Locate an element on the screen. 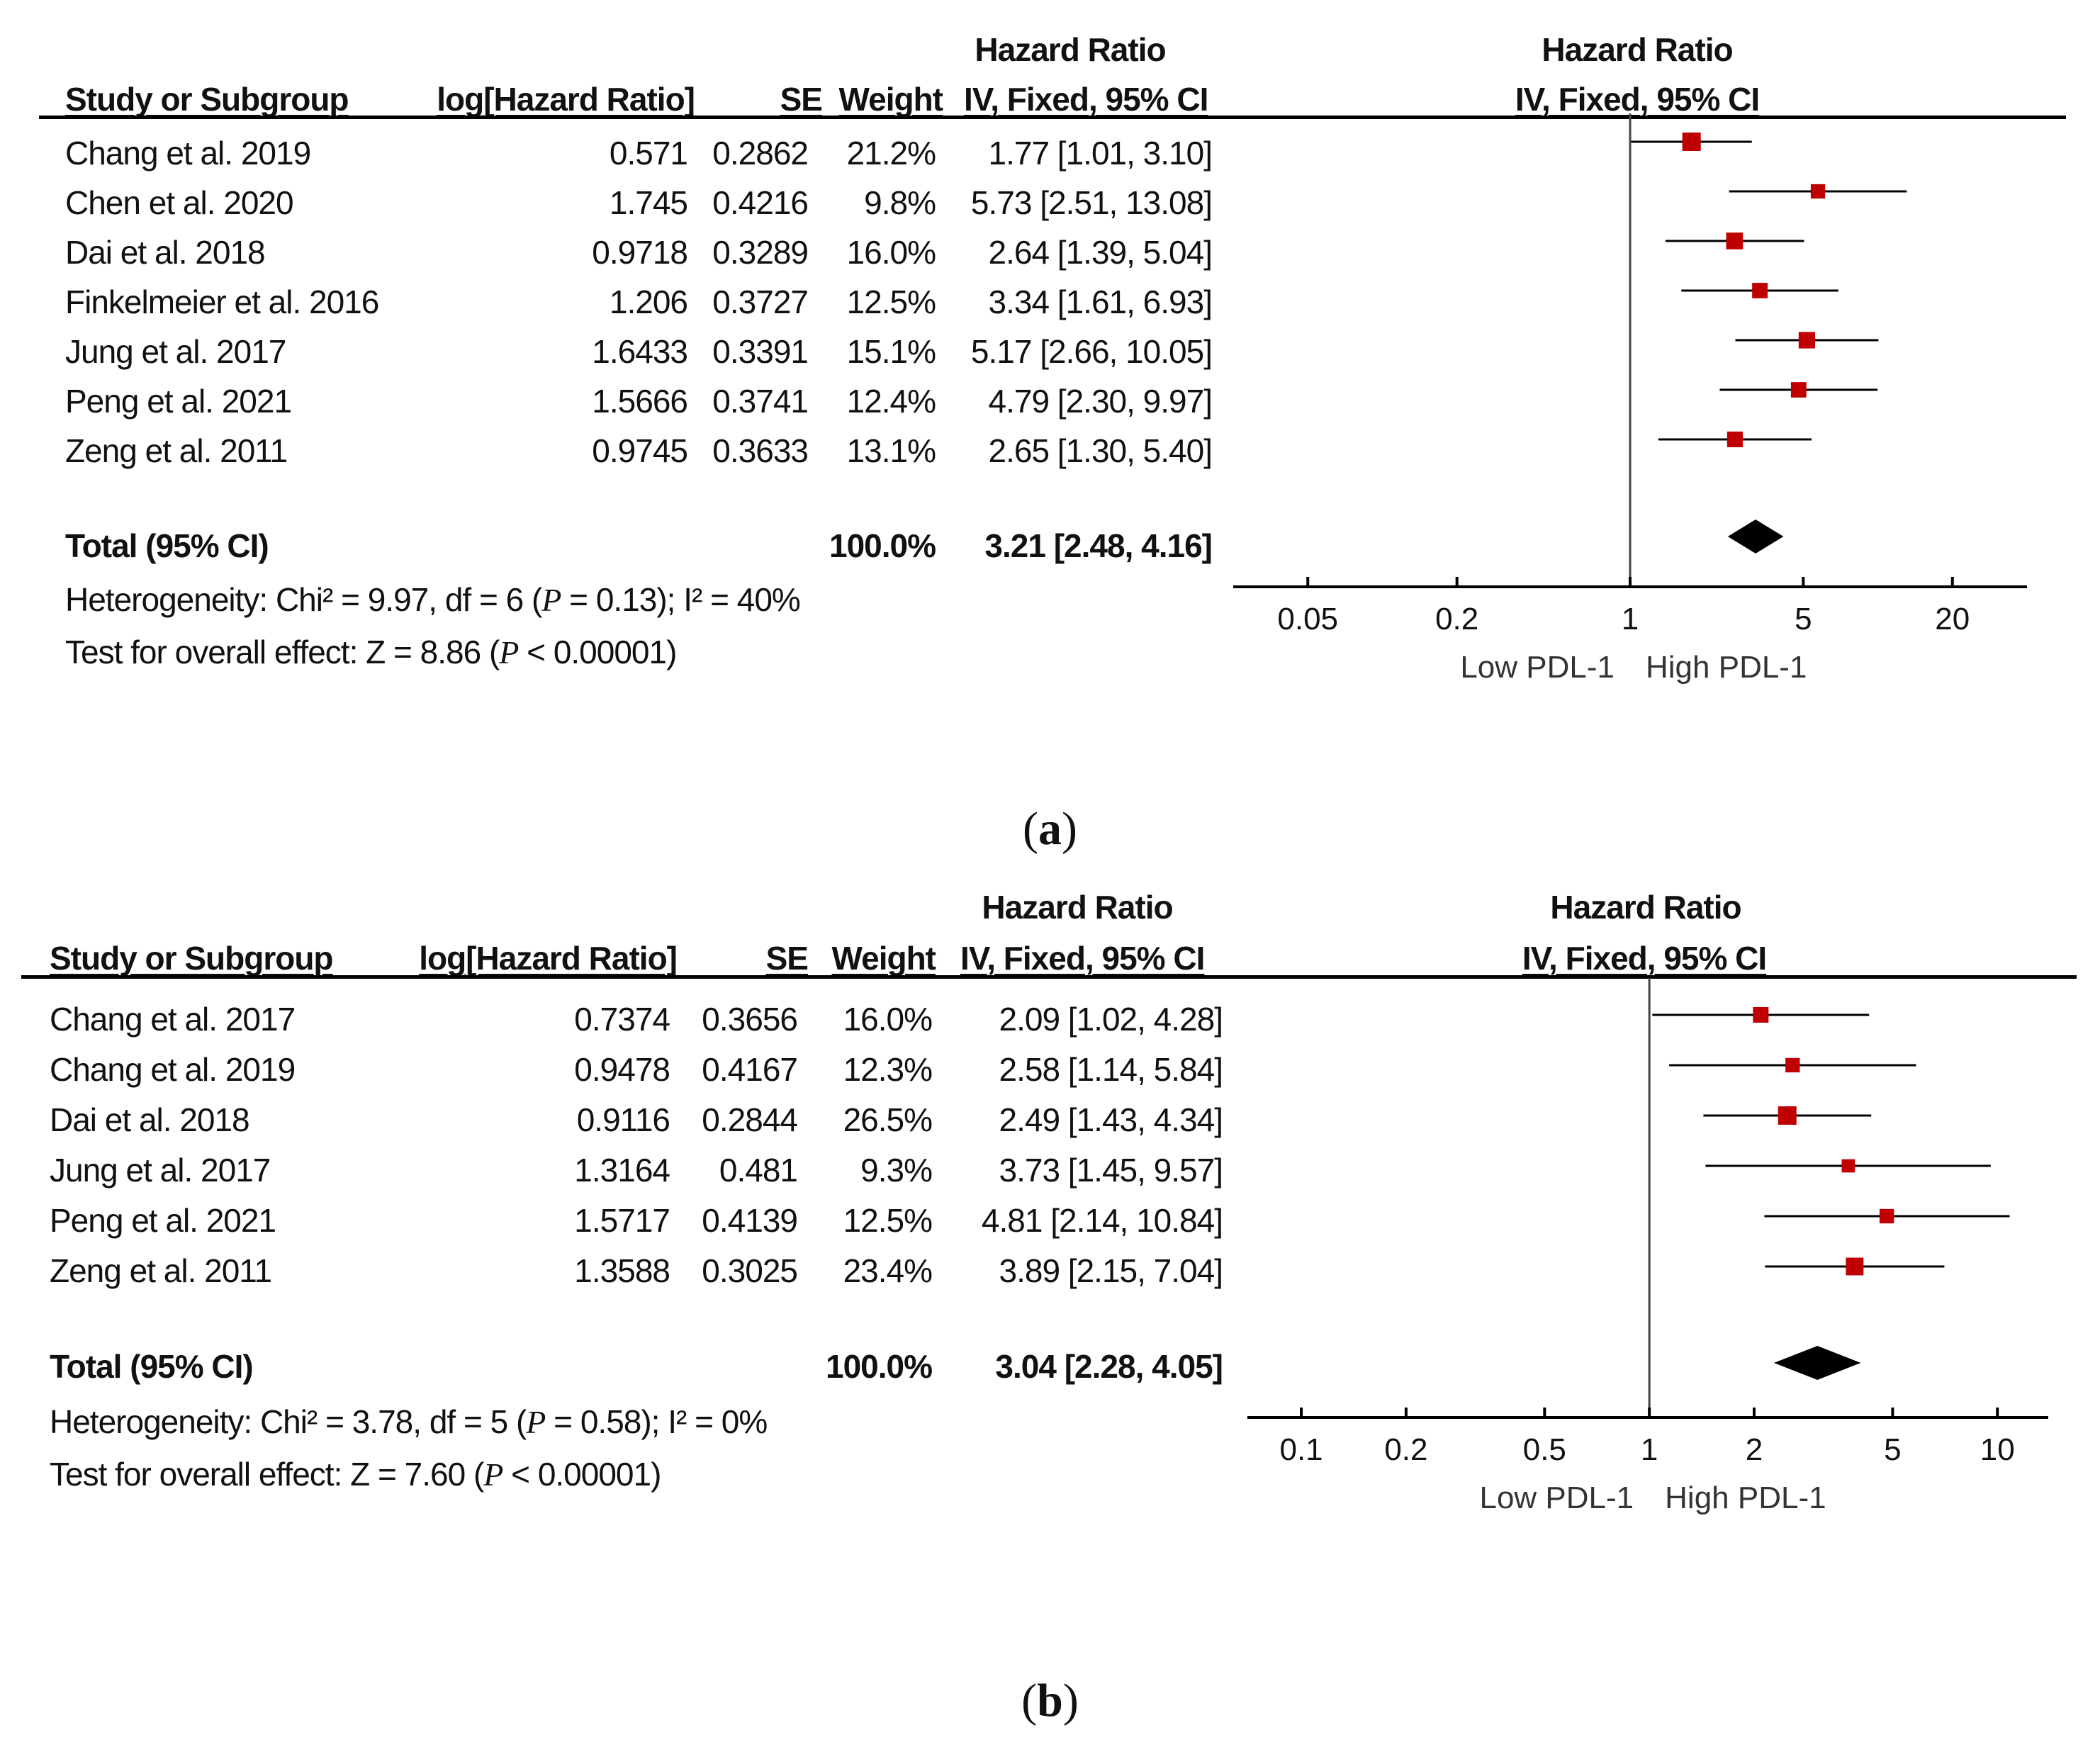 The width and height of the screenshot is (2100, 1747). log-hr-value: 0.571 is located at coordinates (648, 153).